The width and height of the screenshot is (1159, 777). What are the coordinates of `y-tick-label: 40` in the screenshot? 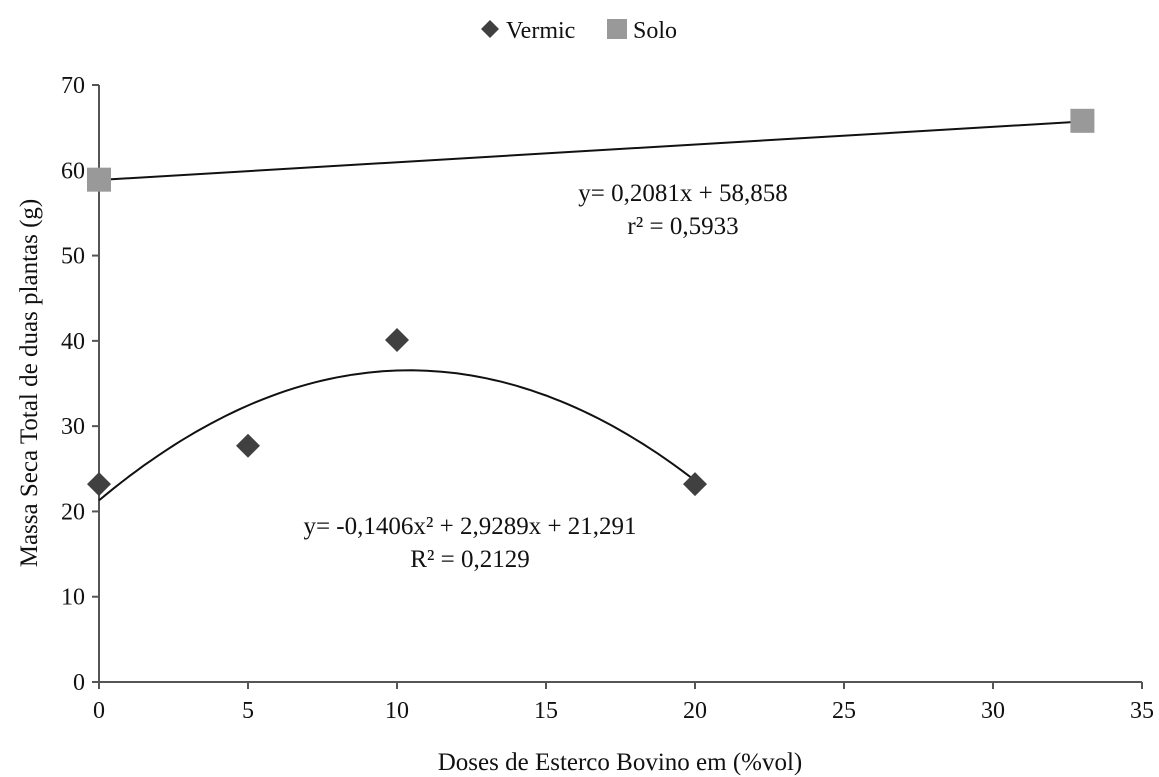 It's located at (73, 342).